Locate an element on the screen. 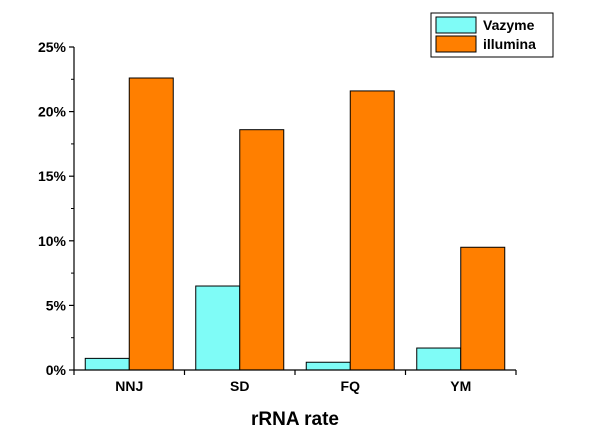 This screenshot has width=590, height=441. legend-swatch-vazyme is located at coordinates (456, 25).